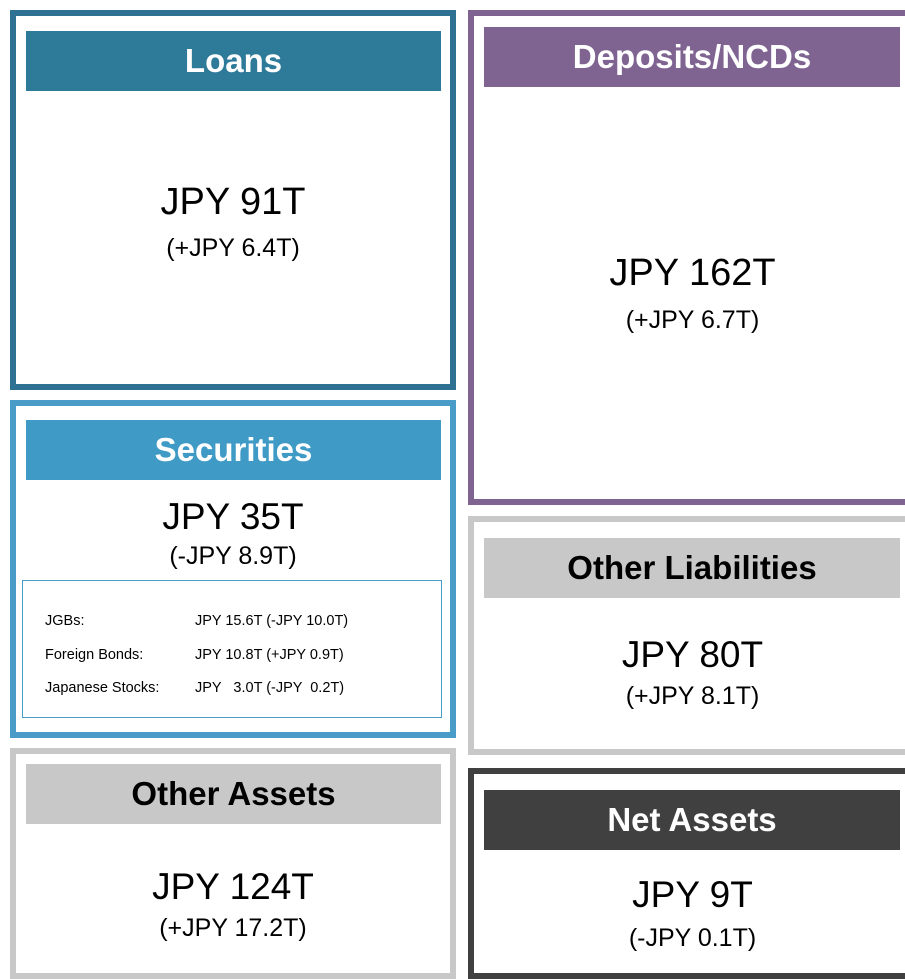 The height and width of the screenshot is (979, 905). What do you see at coordinates (270, 688) in the screenshot?
I see `detail-text: JPY 3.0T (-JPY 0.2T)` at bounding box center [270, 688].